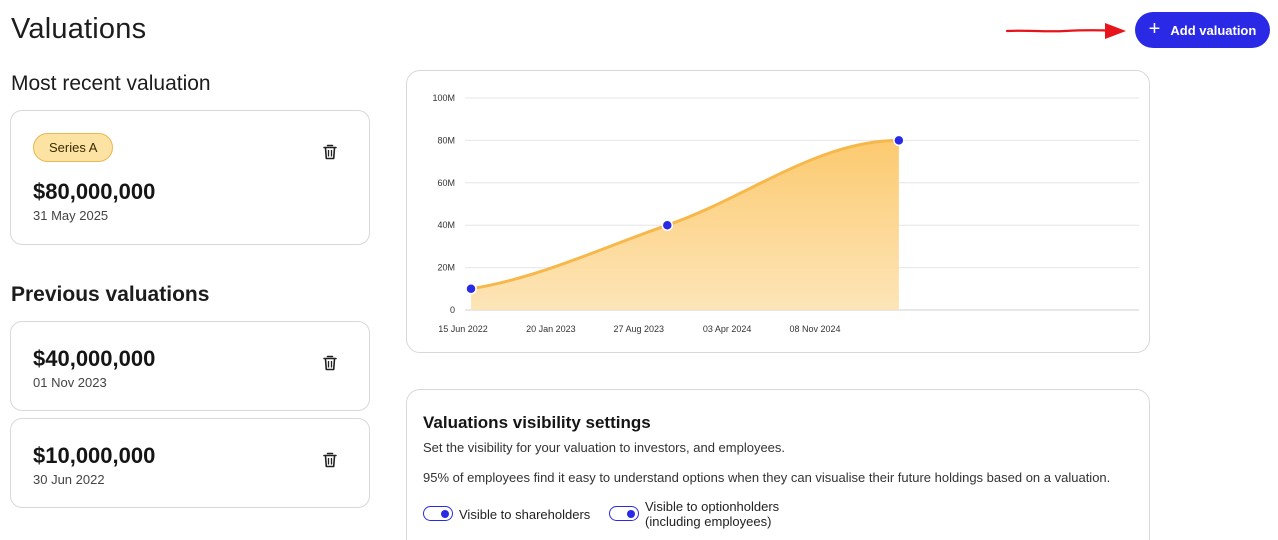 The width and height of the screenshot is (1278, 540). I want to click on add-valuation-label: Add valuation, so click(1213, 30).